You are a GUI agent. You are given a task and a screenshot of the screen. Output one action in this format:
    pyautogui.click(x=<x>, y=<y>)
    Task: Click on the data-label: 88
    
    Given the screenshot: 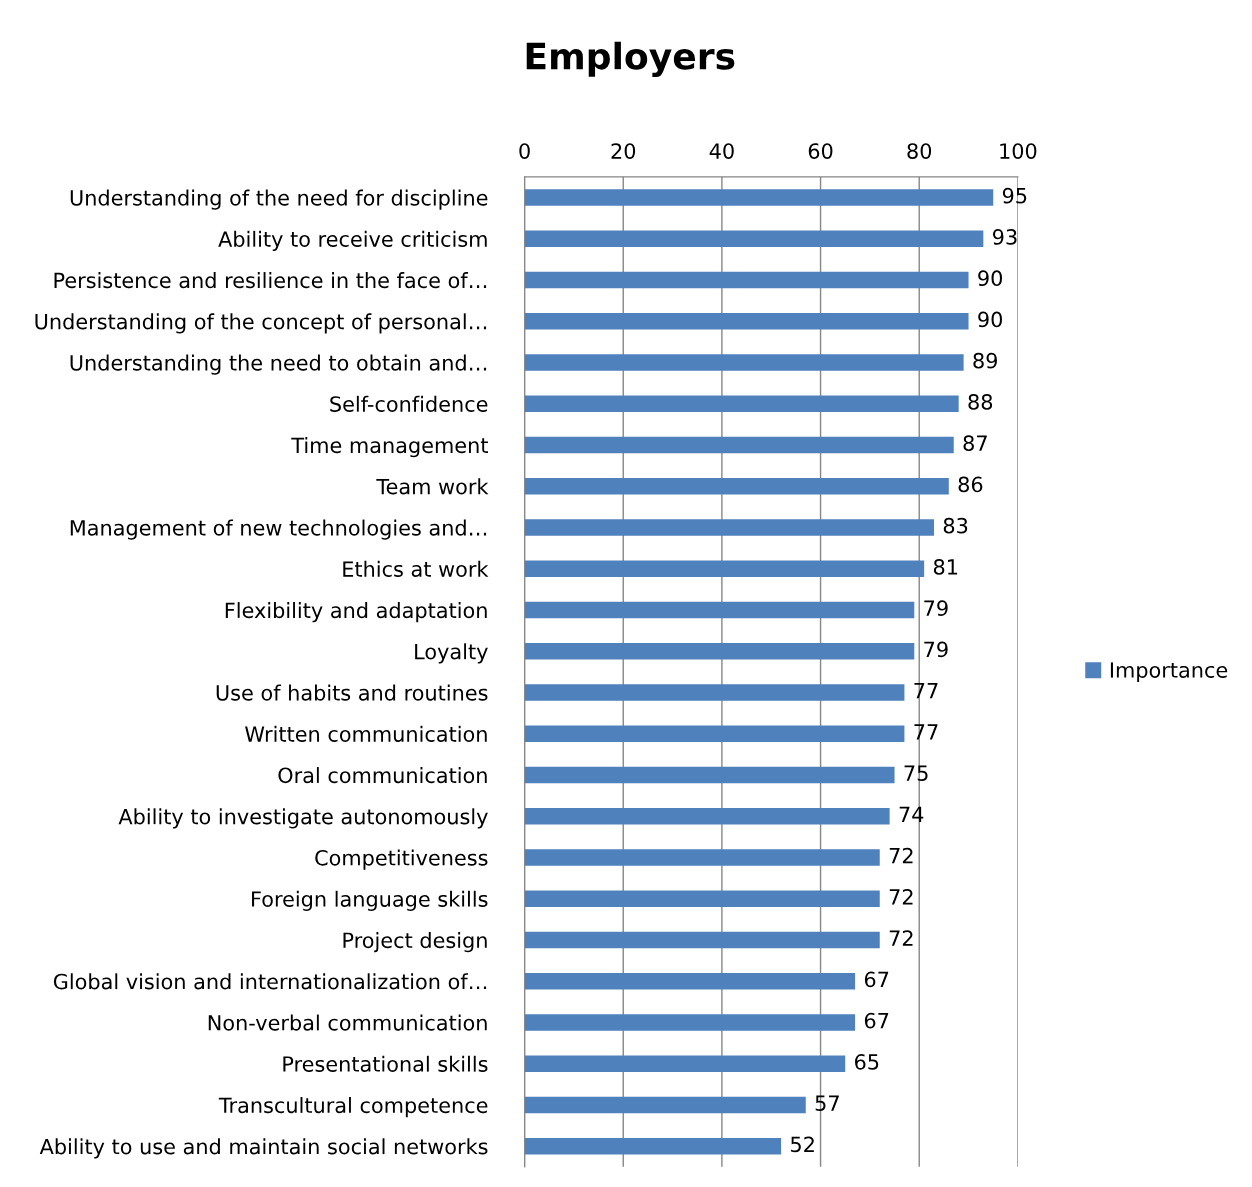 What is the action you would take?
    pyautogui.click(x=980, y=402)
    